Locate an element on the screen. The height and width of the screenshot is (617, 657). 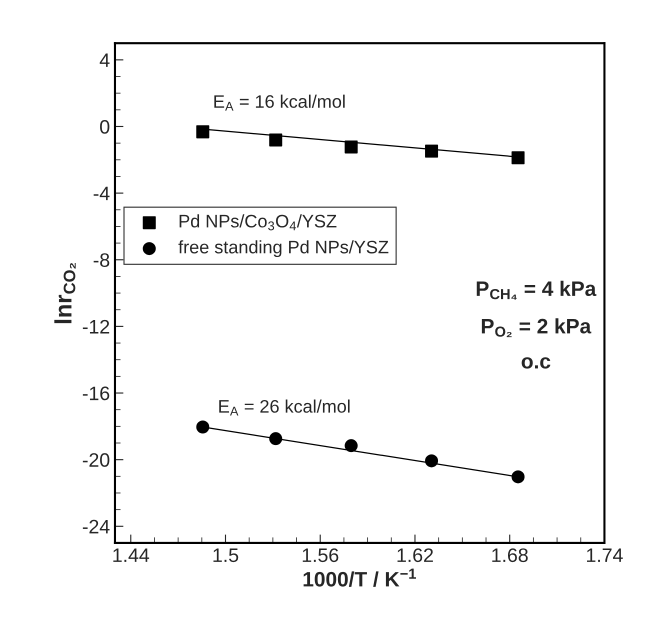
y-tick-label: -24 is located at coordinates (96, 527).